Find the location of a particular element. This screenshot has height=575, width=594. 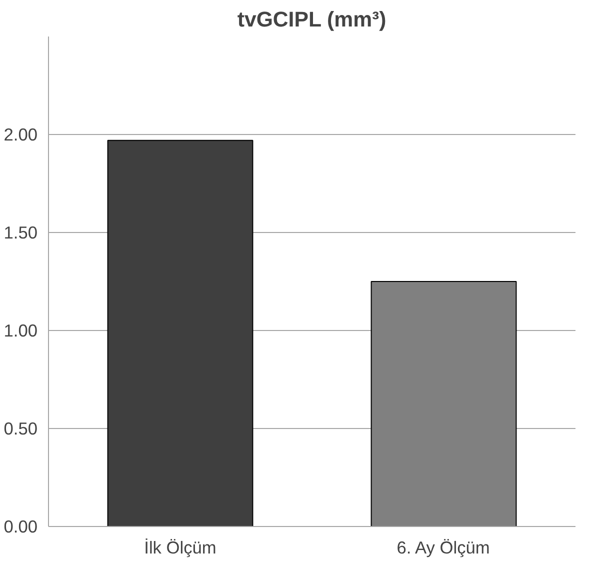

chart-title: tvGCIPL (mm³) is located at coordinates (311, 20).